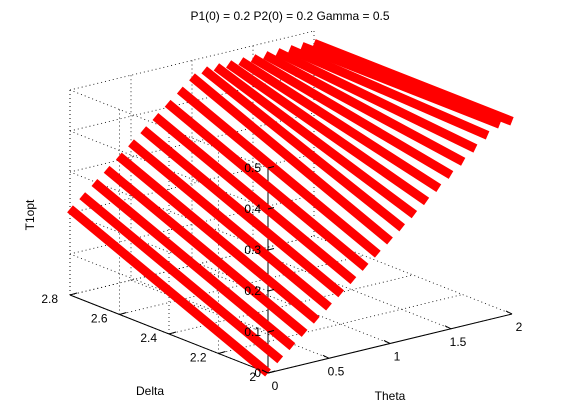 The image size is (561, 420). I want to click on z-axis-label: T1opt, so click(30, 214).